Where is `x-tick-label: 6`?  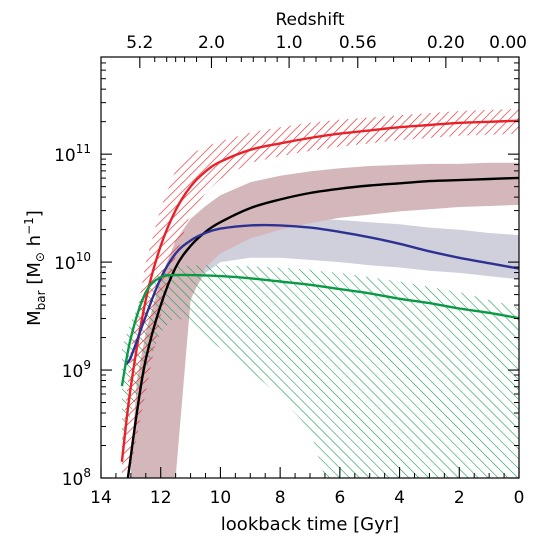 x-tick-label: 6 is located at coordinates (339, 498).